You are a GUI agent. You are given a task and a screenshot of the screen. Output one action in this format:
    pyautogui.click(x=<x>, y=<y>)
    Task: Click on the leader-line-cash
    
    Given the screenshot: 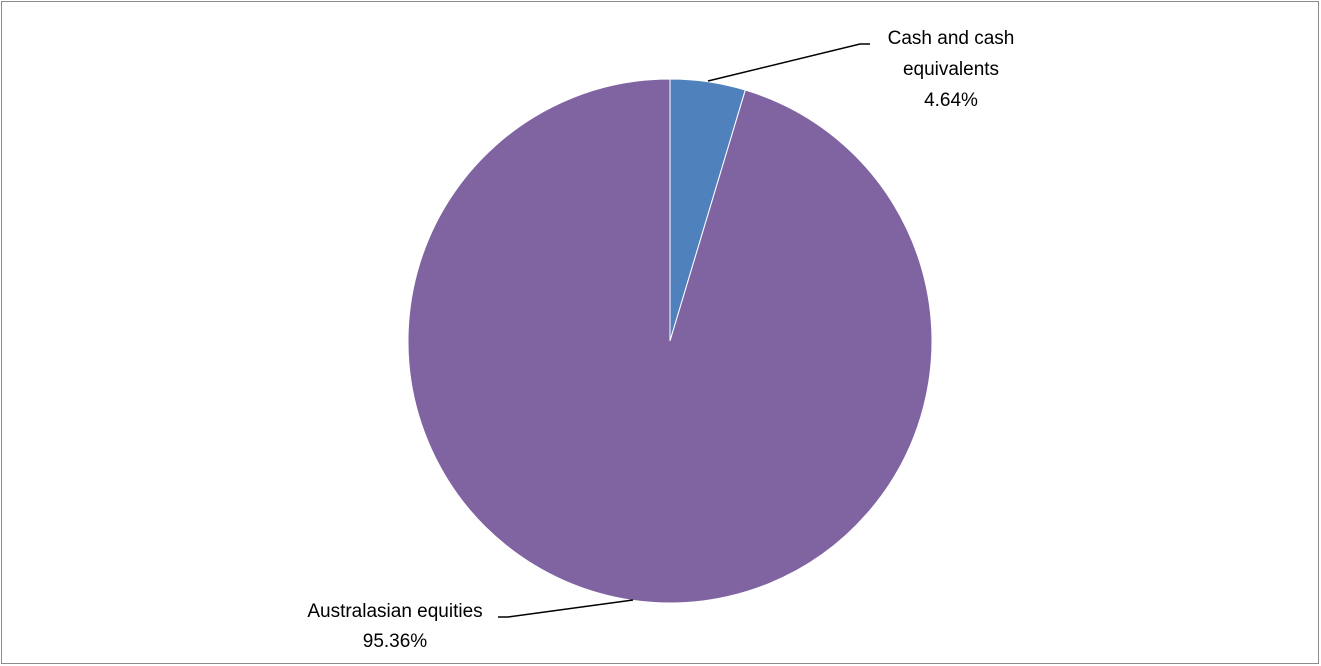 What is the action you would take?
    pyautogui.click(x=788, y=62)
    